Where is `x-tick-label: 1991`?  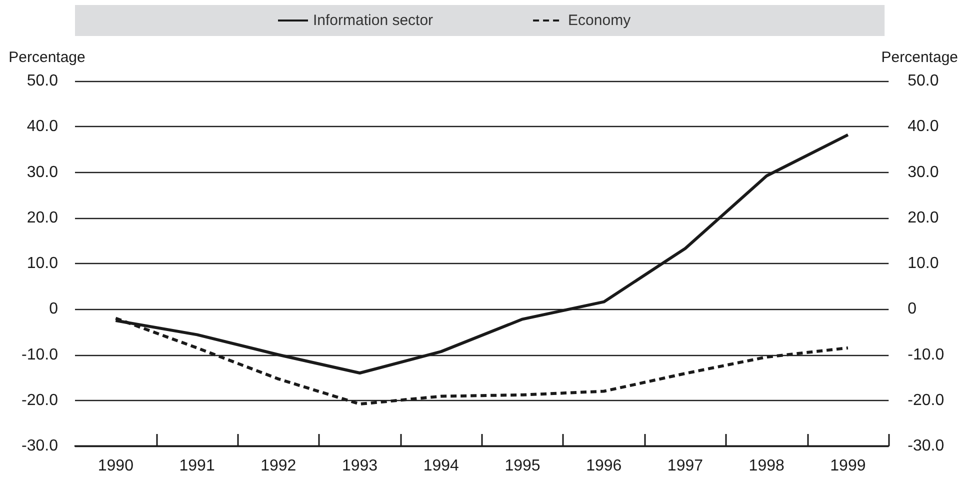 x-tick-label: 1991 is located at coordinates (197, 466).